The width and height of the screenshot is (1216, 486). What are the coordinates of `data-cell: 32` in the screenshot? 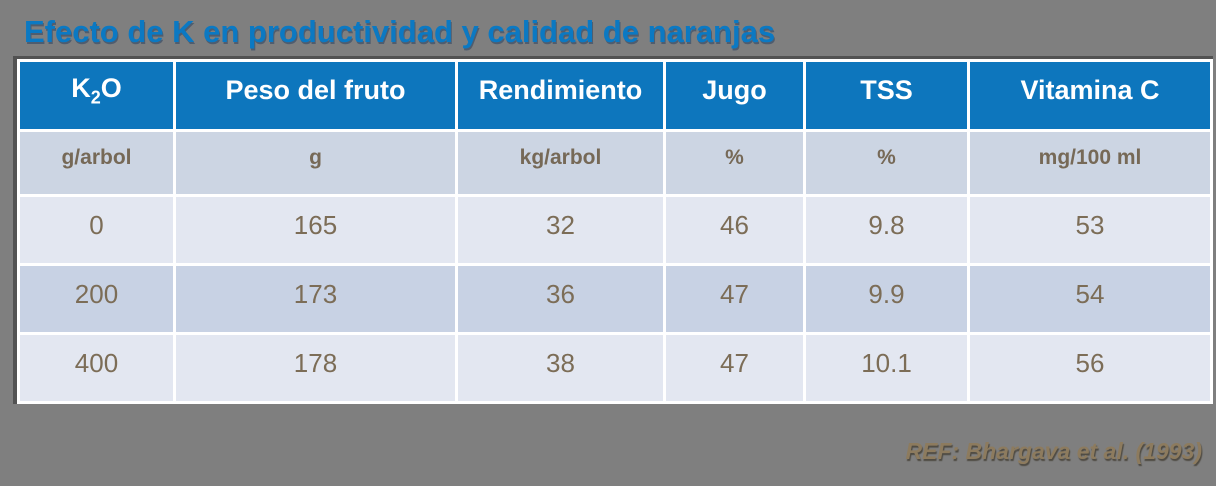 It's located at (560, 230).